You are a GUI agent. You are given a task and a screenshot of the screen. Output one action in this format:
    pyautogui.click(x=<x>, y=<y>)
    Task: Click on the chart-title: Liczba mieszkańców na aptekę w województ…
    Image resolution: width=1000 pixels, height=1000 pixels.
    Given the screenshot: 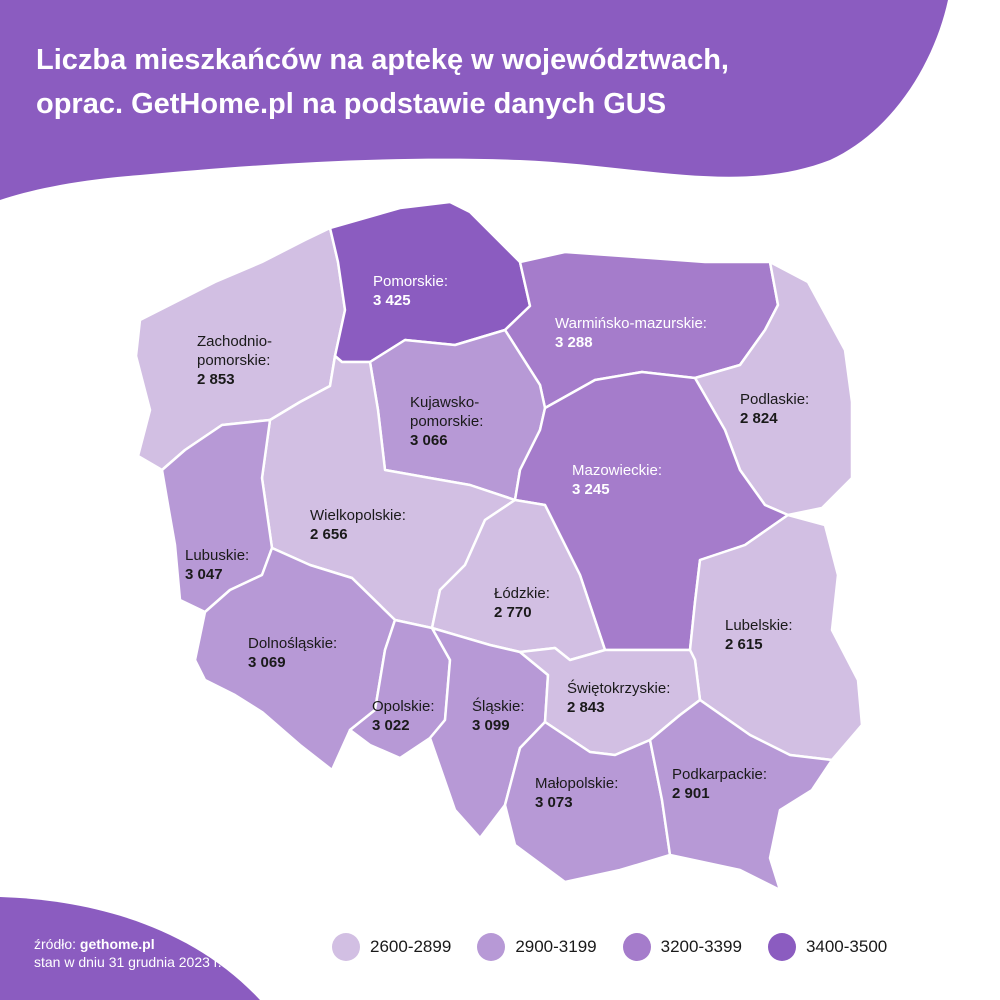 What is the action you would take?
    pyautogui.click(x=486, y=82)
    